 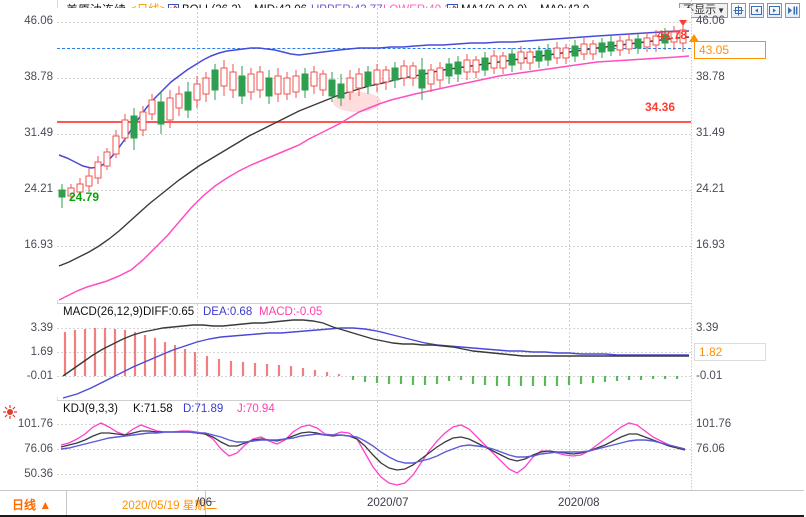 What do you see at coordinates (38, 133) in the screenshot?
I see `price-ytick-left: 31.49` at bounding box center [38, 133].